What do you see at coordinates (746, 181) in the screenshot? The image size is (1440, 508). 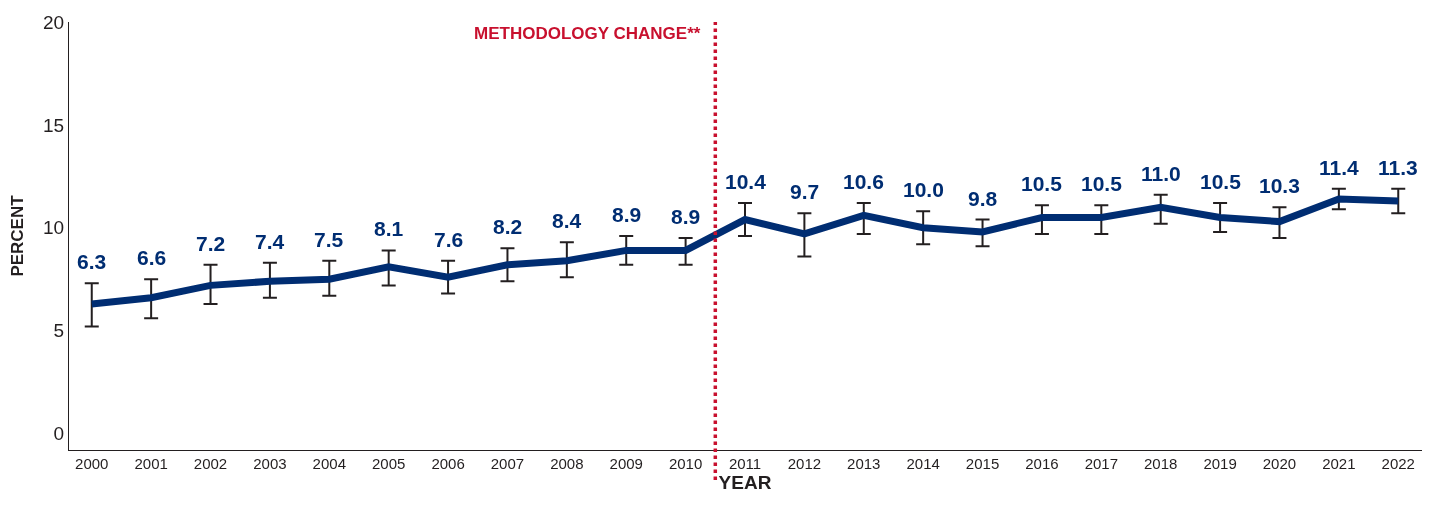 I see `data-label: 10.4` at bounding box center [746, 181].